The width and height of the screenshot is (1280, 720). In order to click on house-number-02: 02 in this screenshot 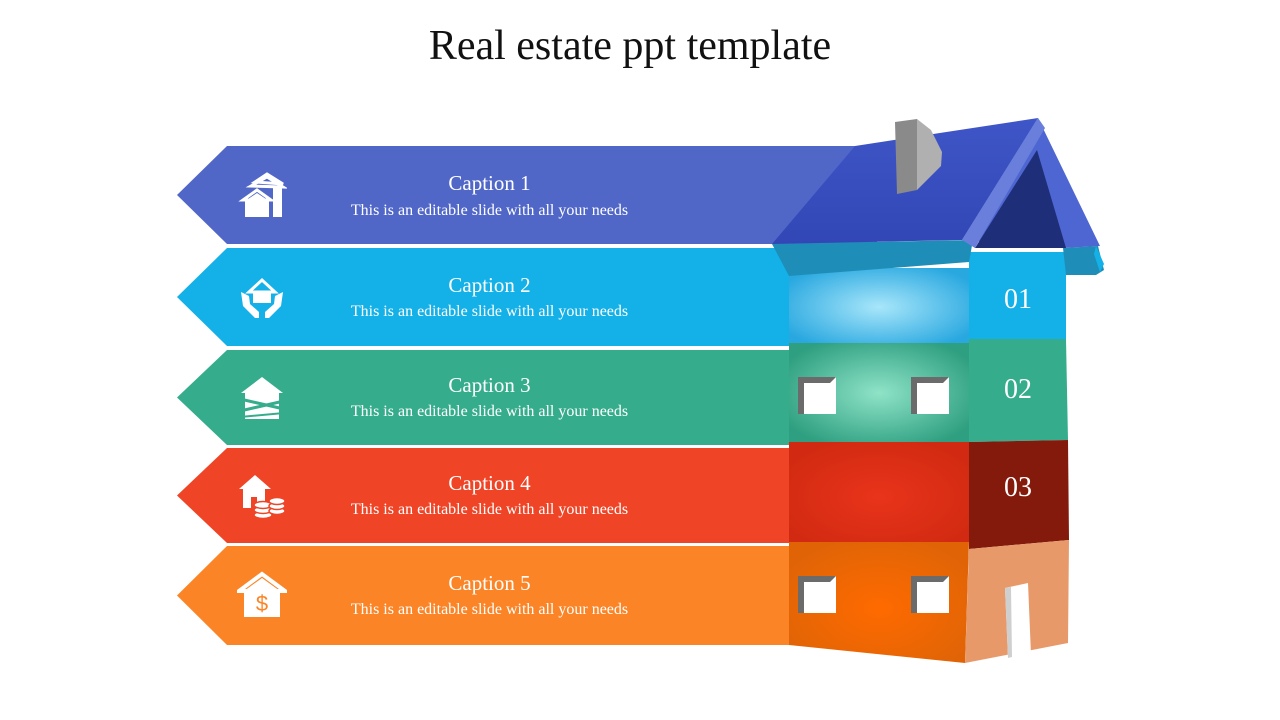, I will do `click(1018, 389)`.